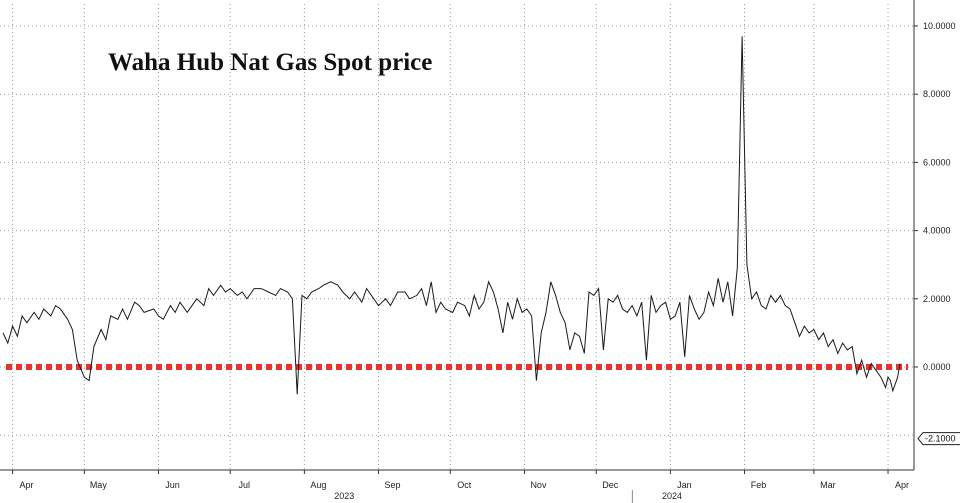 The height and width of the screenshot is (503, 960). What do you see at coordinates (937, 299) in the screenshot?
I see `y-tick-label: 2.0000` at bounding box center [937, 299].